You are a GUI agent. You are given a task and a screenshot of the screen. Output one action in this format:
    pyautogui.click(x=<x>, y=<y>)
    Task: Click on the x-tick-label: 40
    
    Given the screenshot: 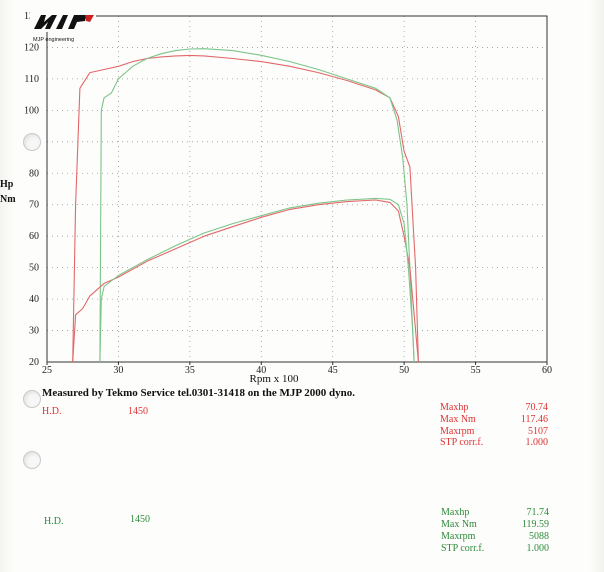 What is the action you would take?
    pyautogui.click(x=261, y=370)
    